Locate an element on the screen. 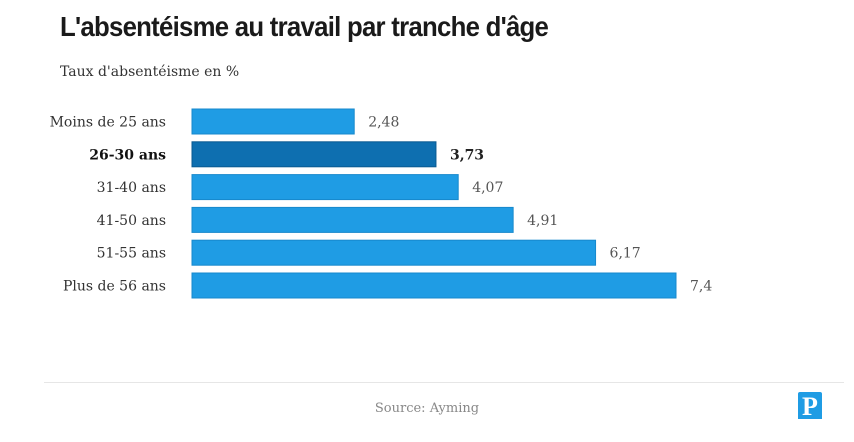 Image resolution: width=854 pixels, height=442 pixels. category-label: 51-55 ans is located at coordinates (131, 254).